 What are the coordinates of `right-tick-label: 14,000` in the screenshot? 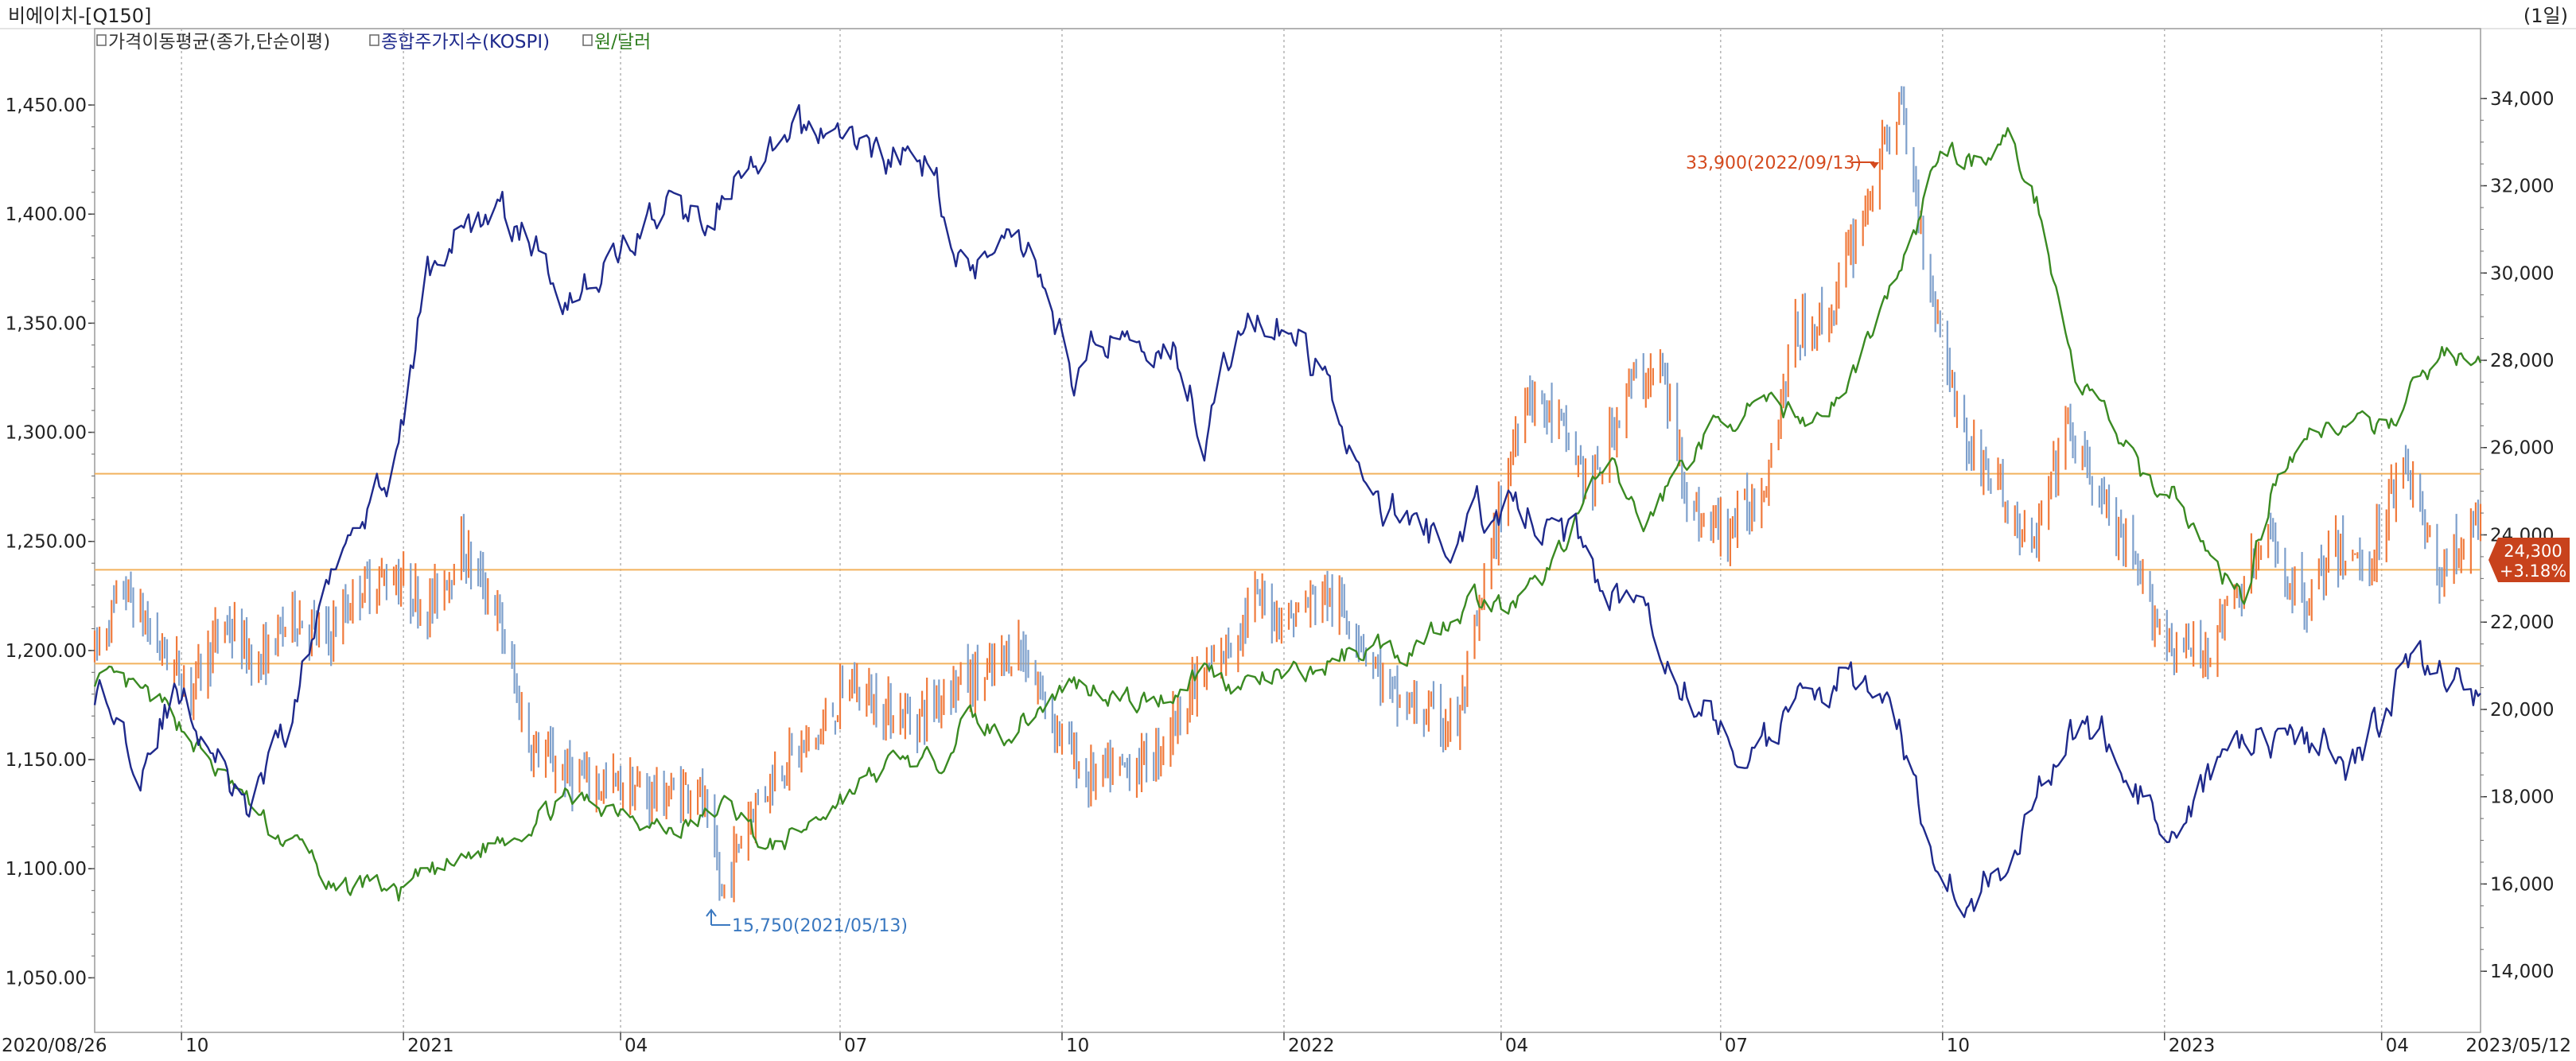 It's located at (2522, 972).